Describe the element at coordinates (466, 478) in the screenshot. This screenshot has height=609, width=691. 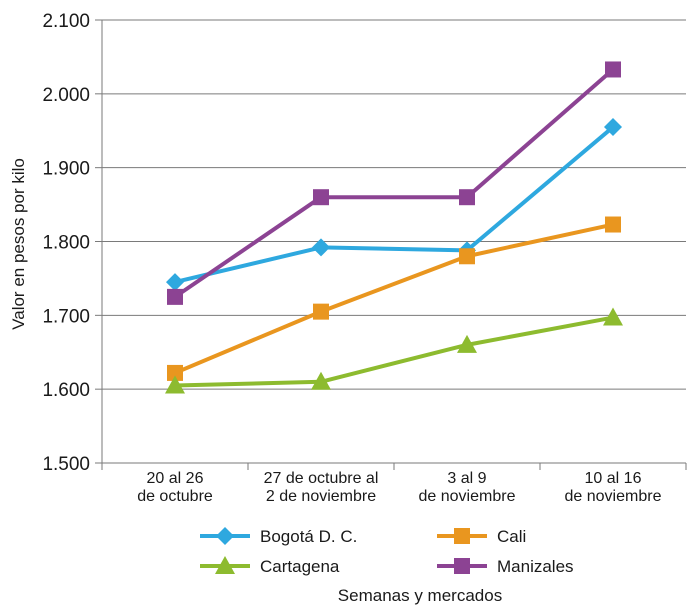
I see `x-category-label: 3 al 9` at that location.